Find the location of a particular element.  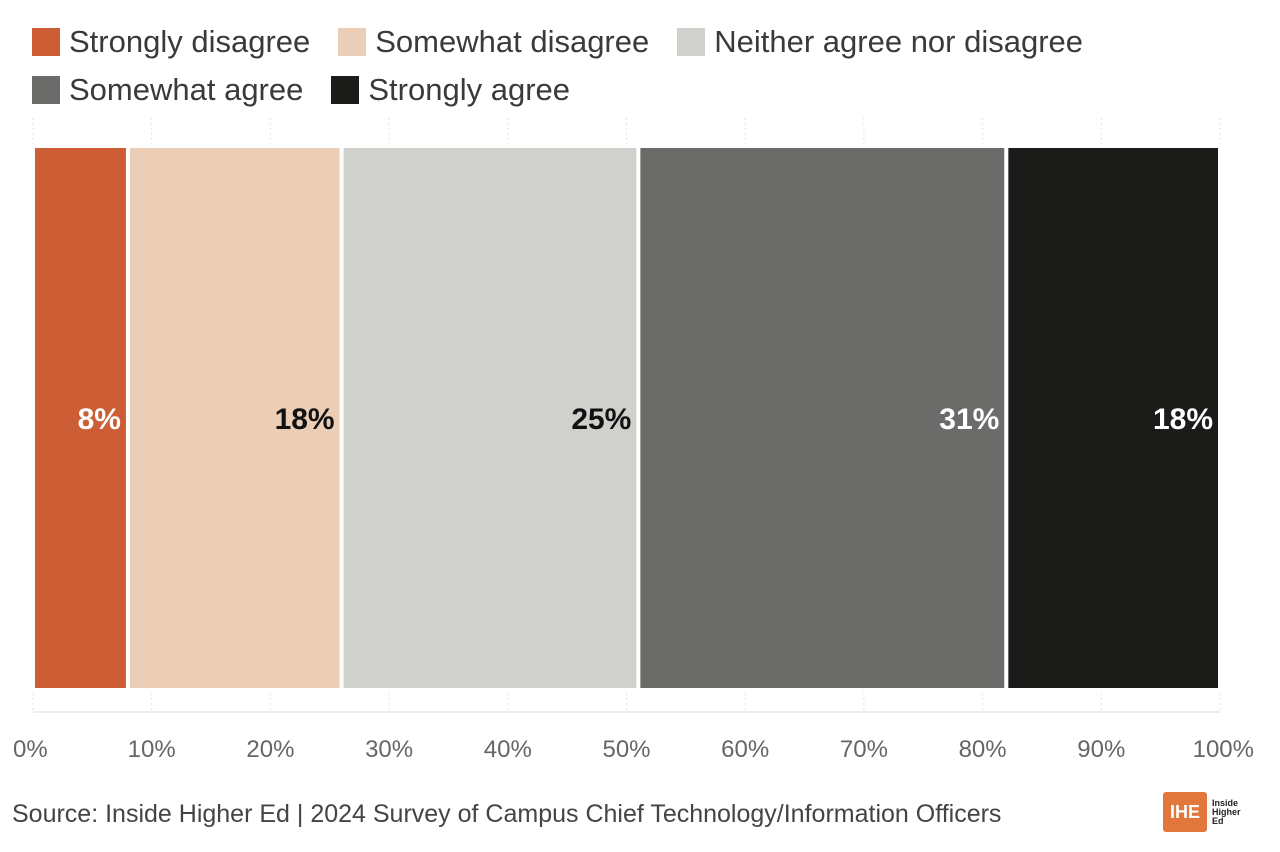

logo-text: Inside Higher Ed is located at coordinates (1226, 811).